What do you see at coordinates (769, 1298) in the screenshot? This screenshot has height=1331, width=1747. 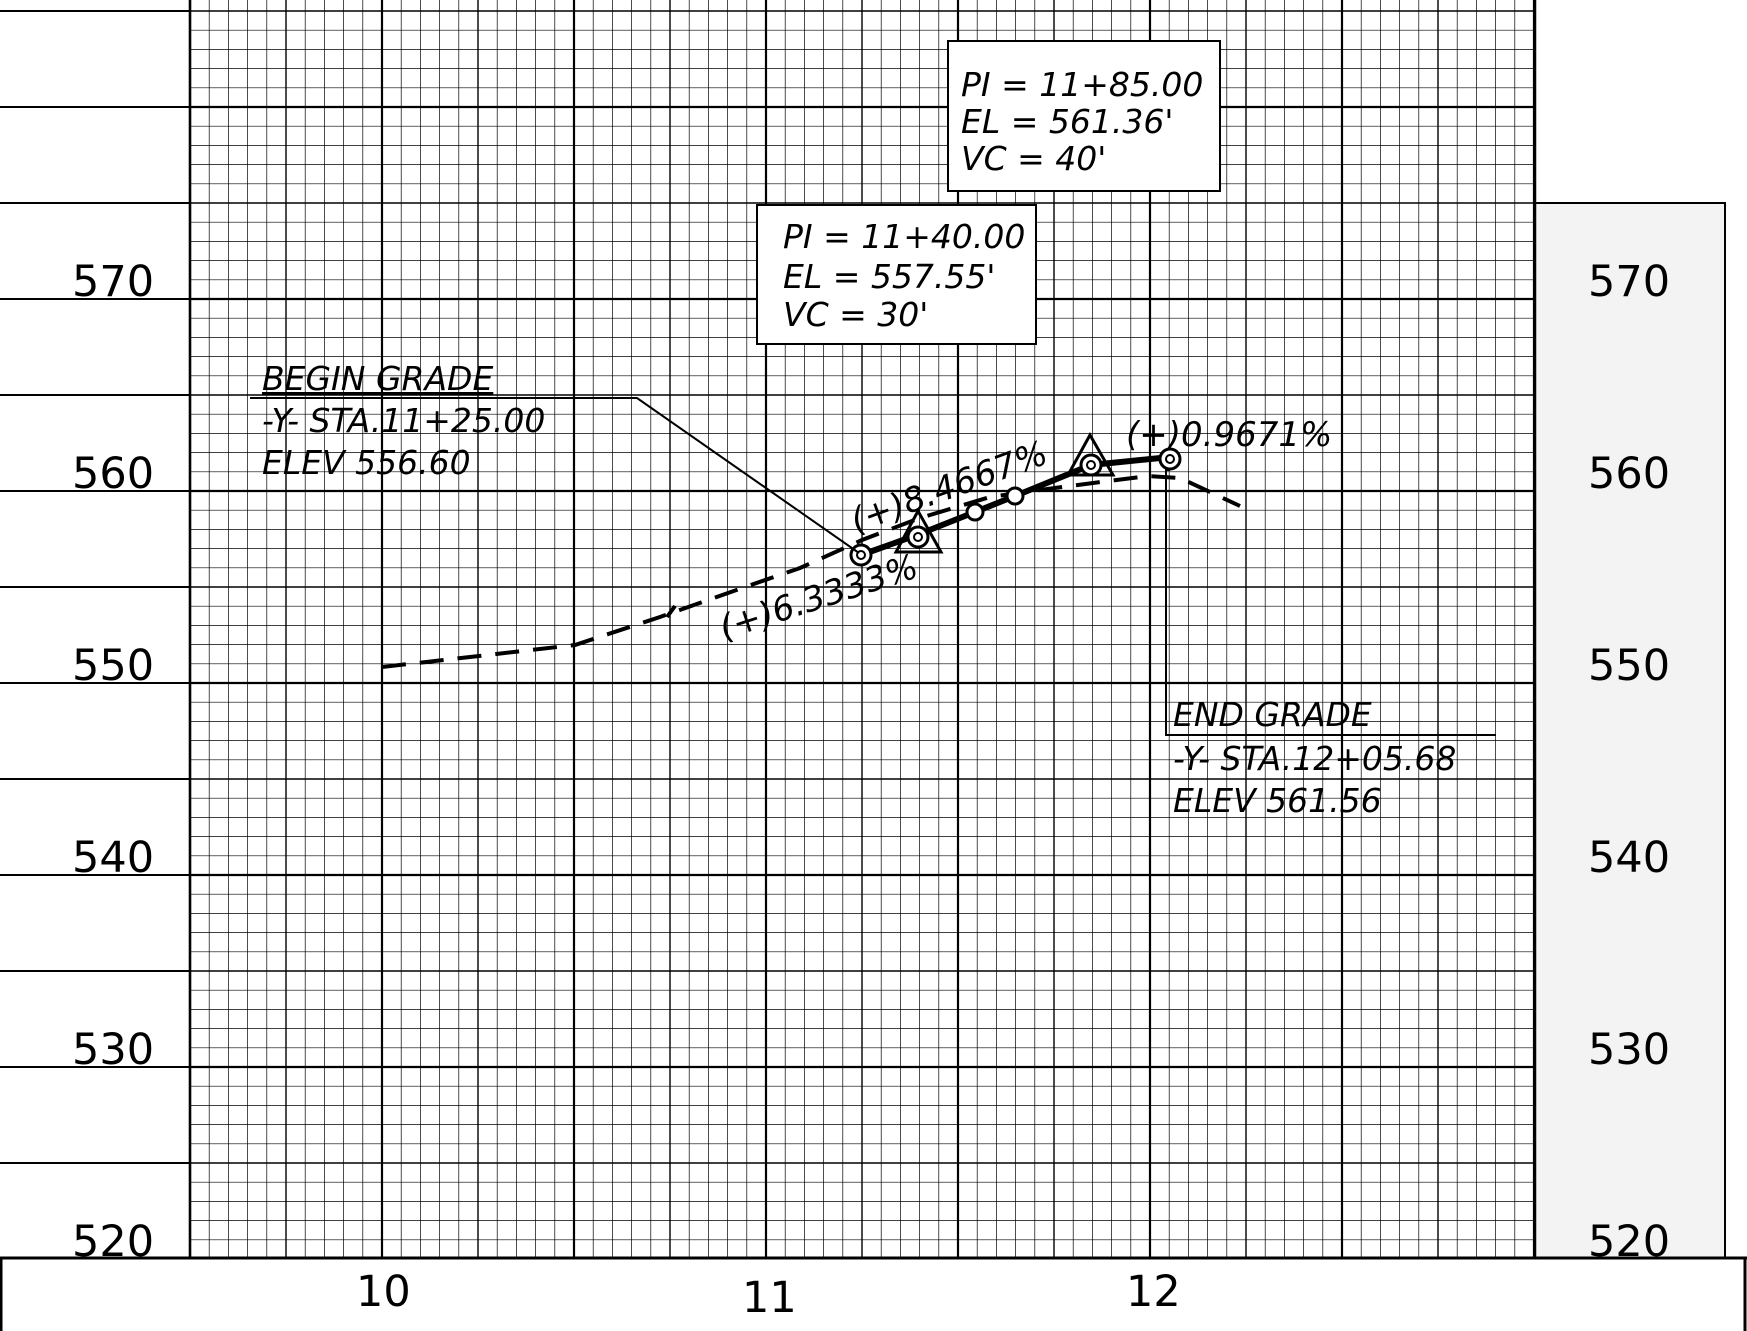 I see `station-label-11: 11` at bounding box center [769, 1298].